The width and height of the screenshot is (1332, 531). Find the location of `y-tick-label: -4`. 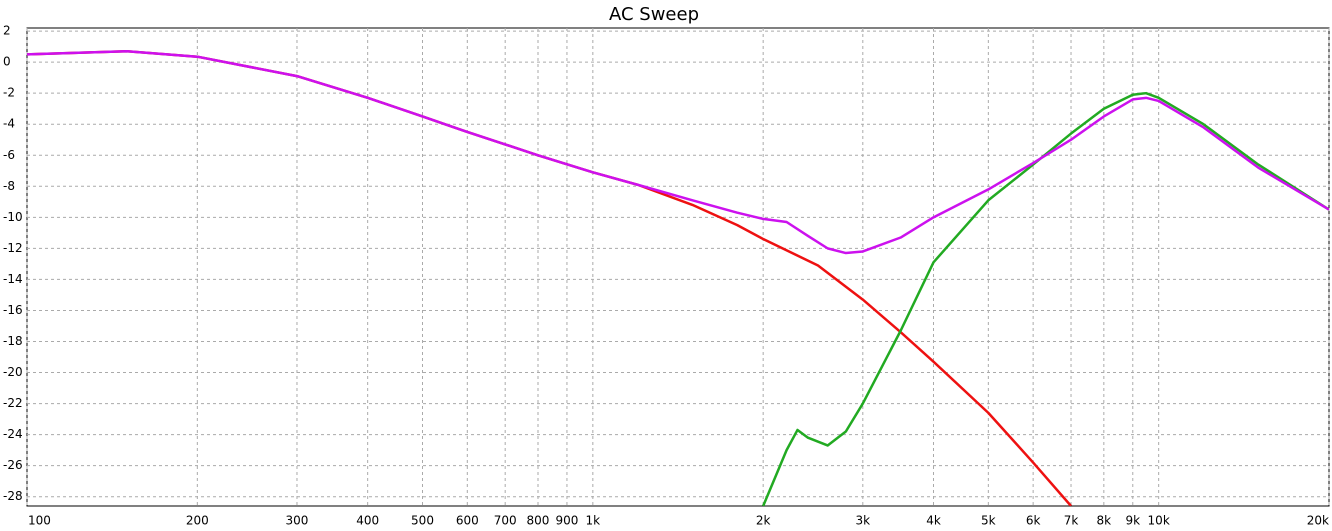

y-tick-label: -4 is located at coordinates (9, 124).